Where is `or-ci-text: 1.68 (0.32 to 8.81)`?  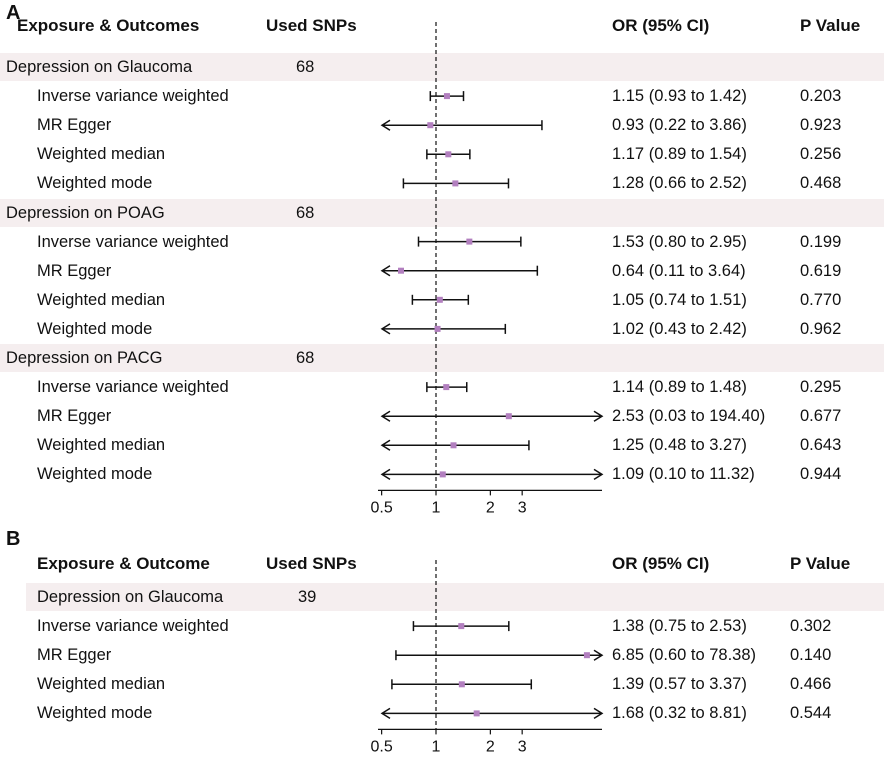
or-ci-text: 1.68 (0.32 to 8.81) is located at coordinates (679, 713).